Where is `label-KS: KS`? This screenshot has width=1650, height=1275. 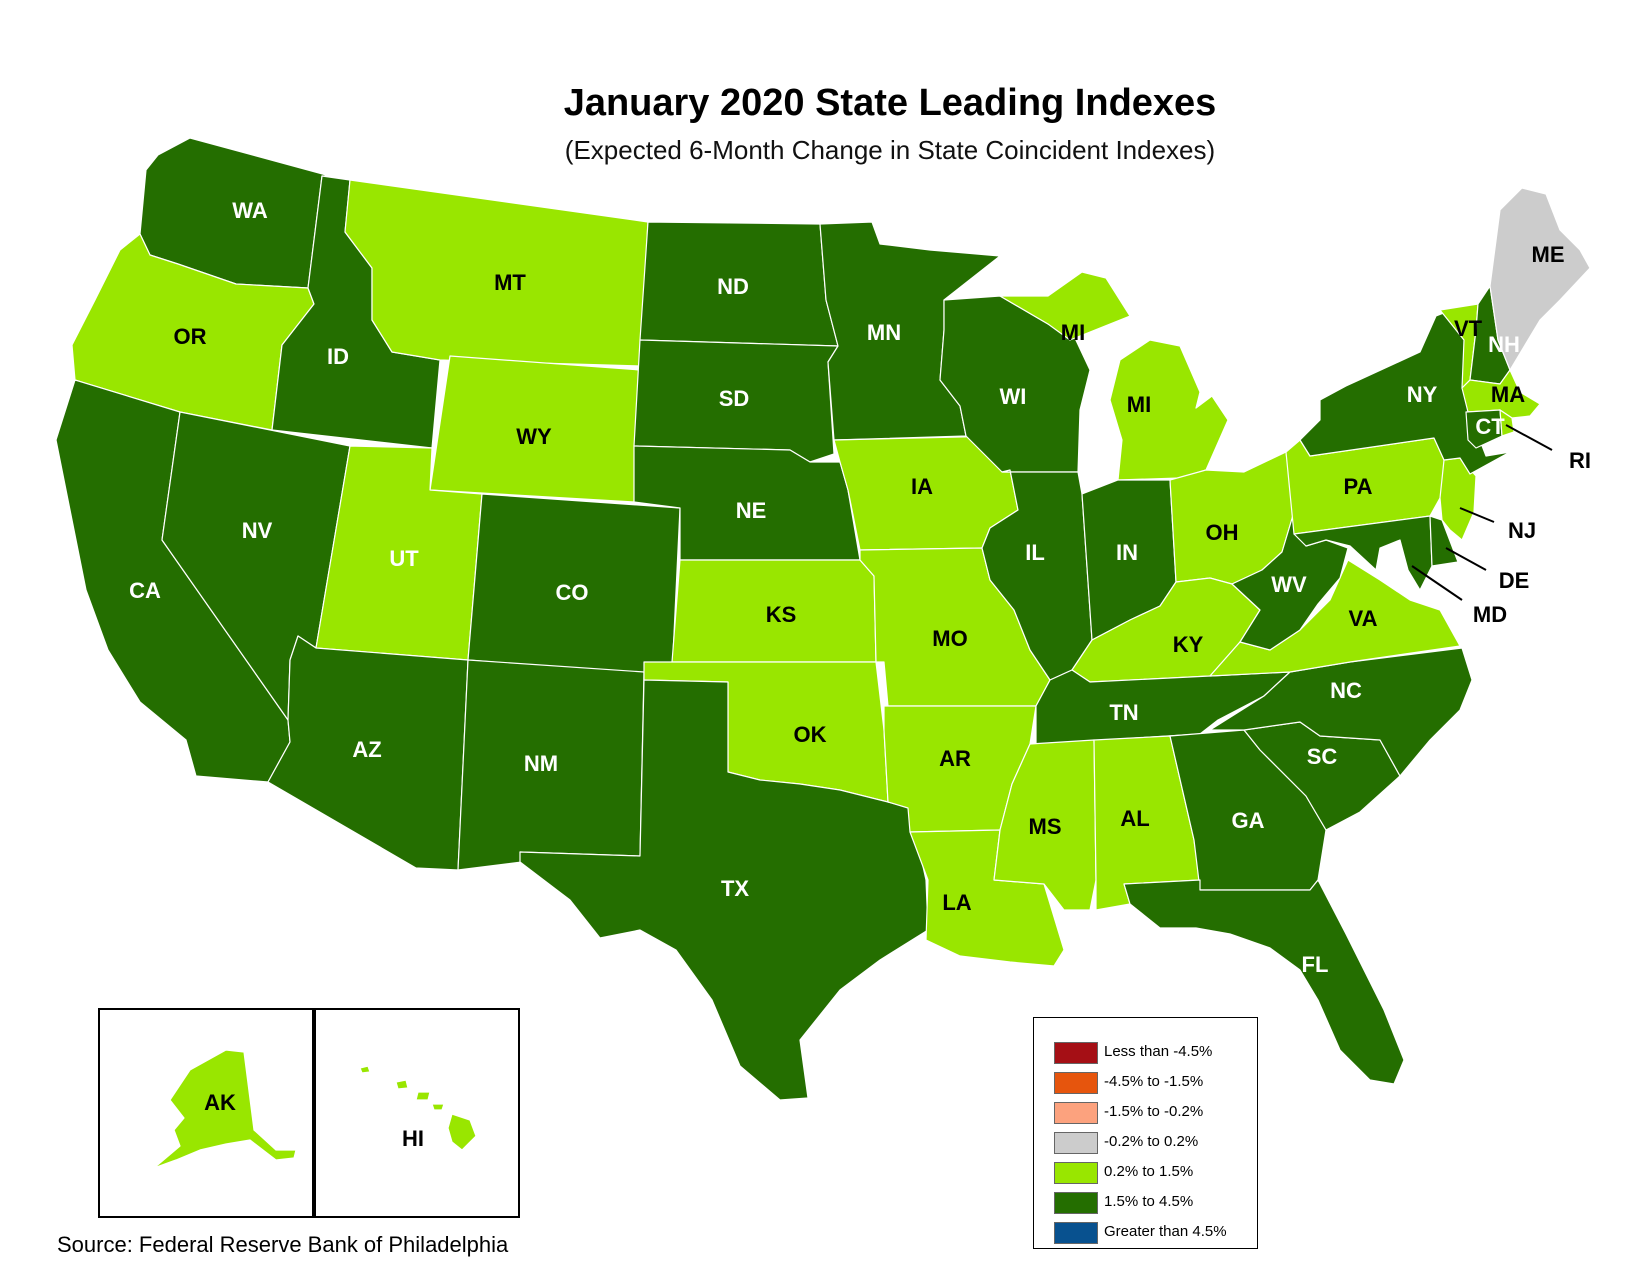 label-KS: KS is located at coordinates (781, 614).